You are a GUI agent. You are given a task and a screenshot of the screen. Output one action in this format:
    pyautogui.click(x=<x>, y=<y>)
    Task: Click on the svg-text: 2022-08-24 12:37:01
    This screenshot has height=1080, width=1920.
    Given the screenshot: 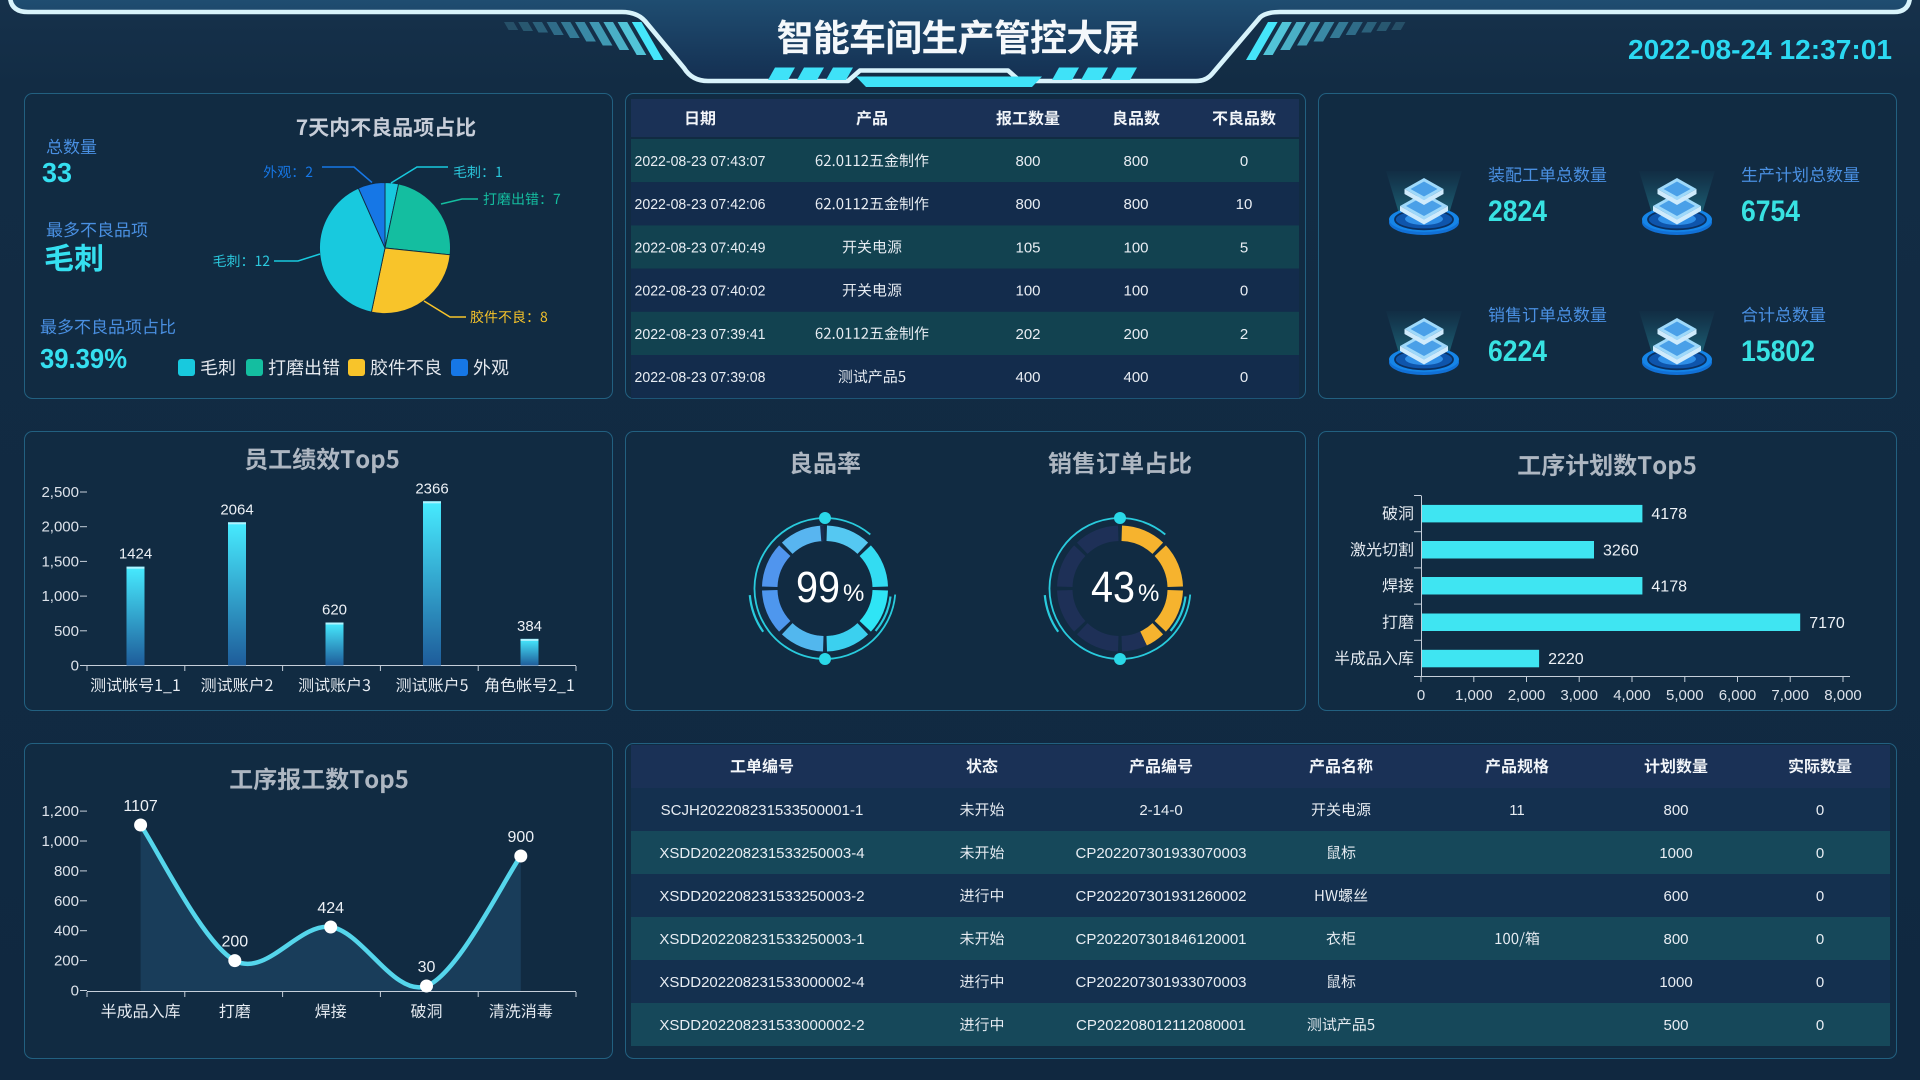 What is the action you would take?
    pyautogui.click(x=1760, y=49)
    